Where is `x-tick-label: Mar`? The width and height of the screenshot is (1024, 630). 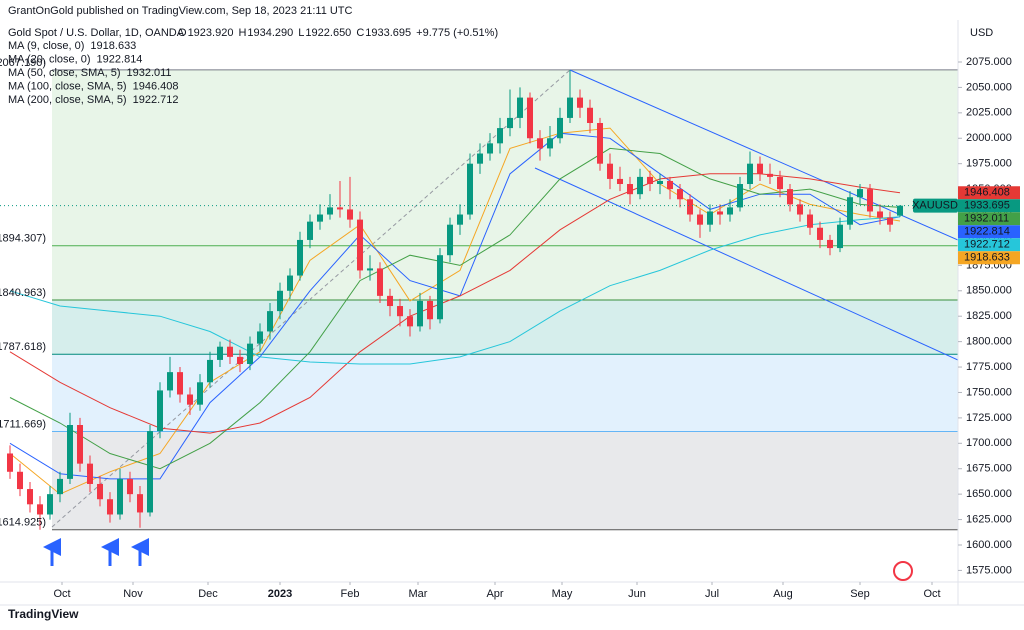
x-tick-label: Mar is located at coordinates (418, 594).